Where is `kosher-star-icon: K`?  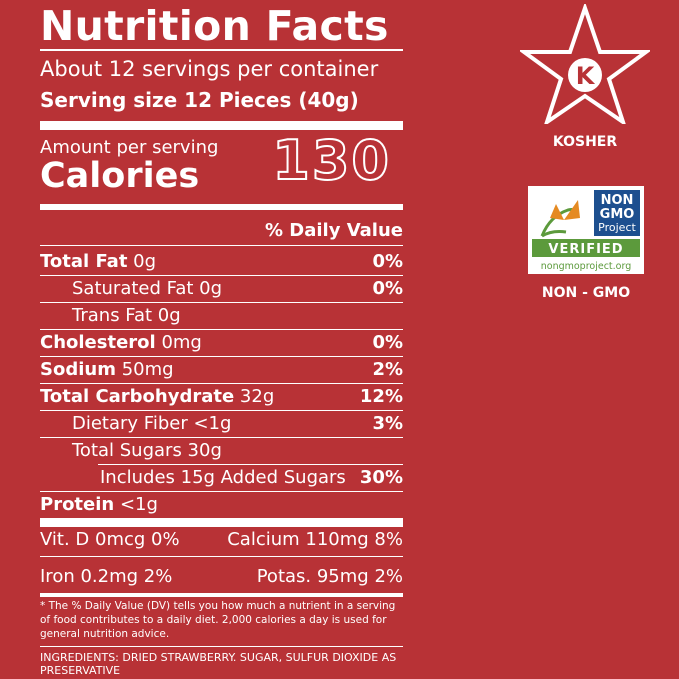 kosher-star-icon: K is located at coordinates (585, 64).